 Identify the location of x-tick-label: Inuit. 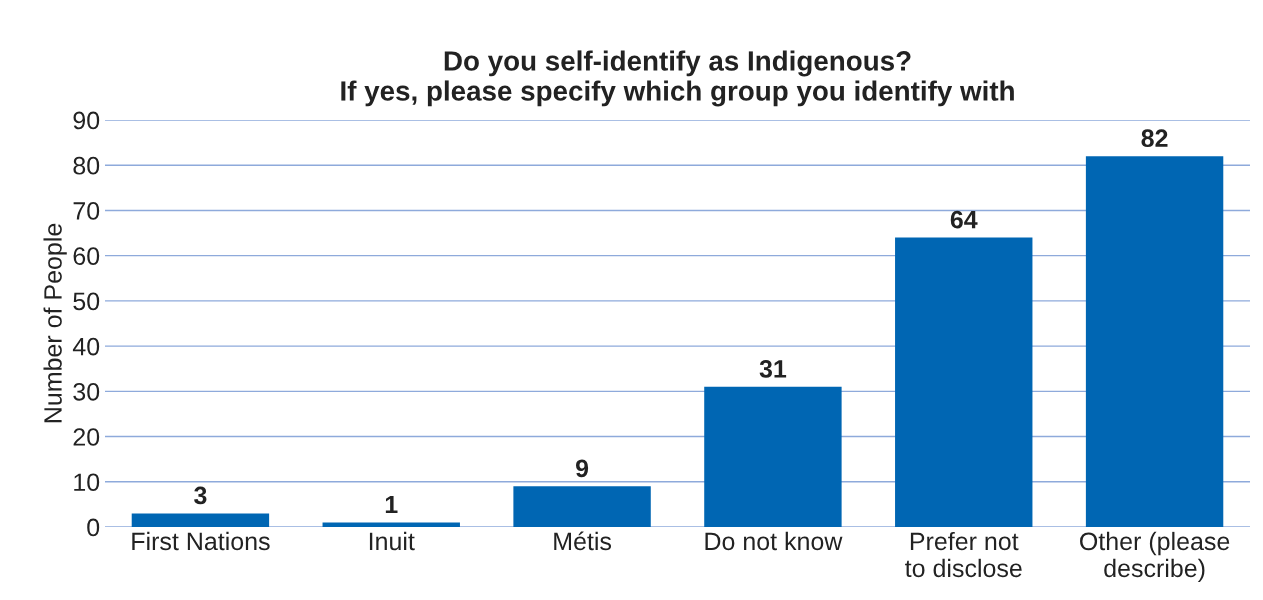
(392, 541).